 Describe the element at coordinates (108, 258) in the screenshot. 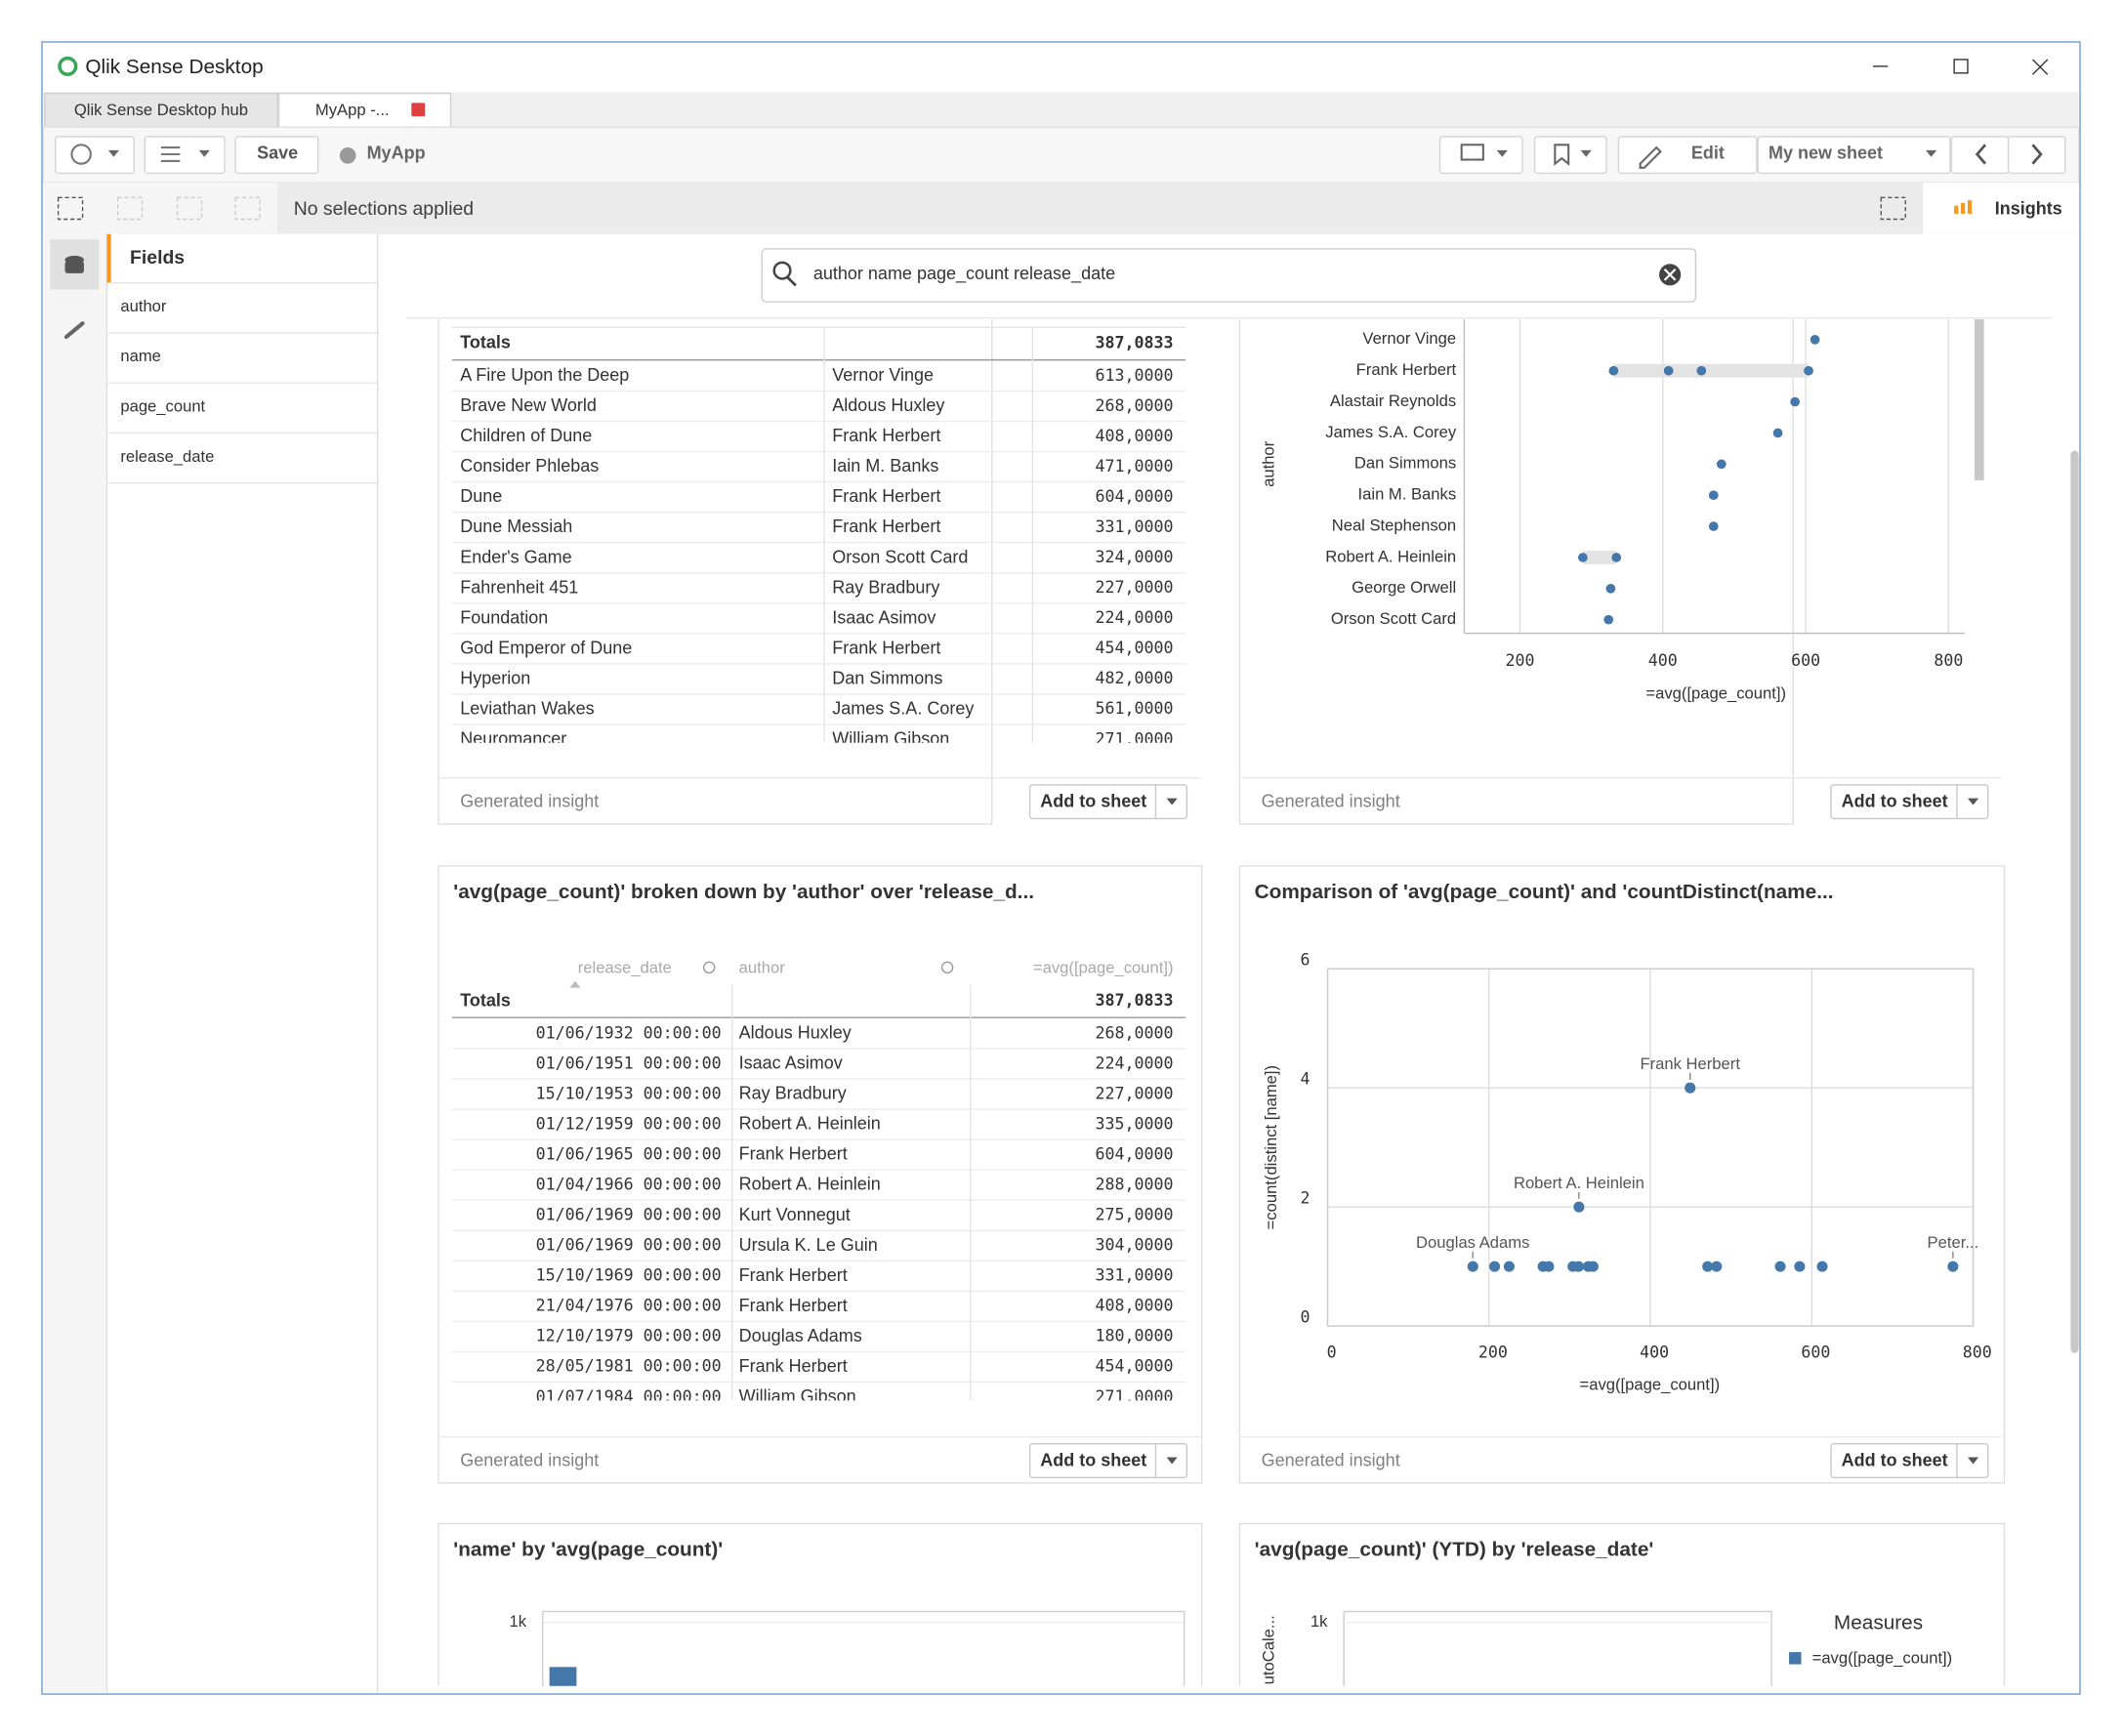

I see `fields-accent` at that location.